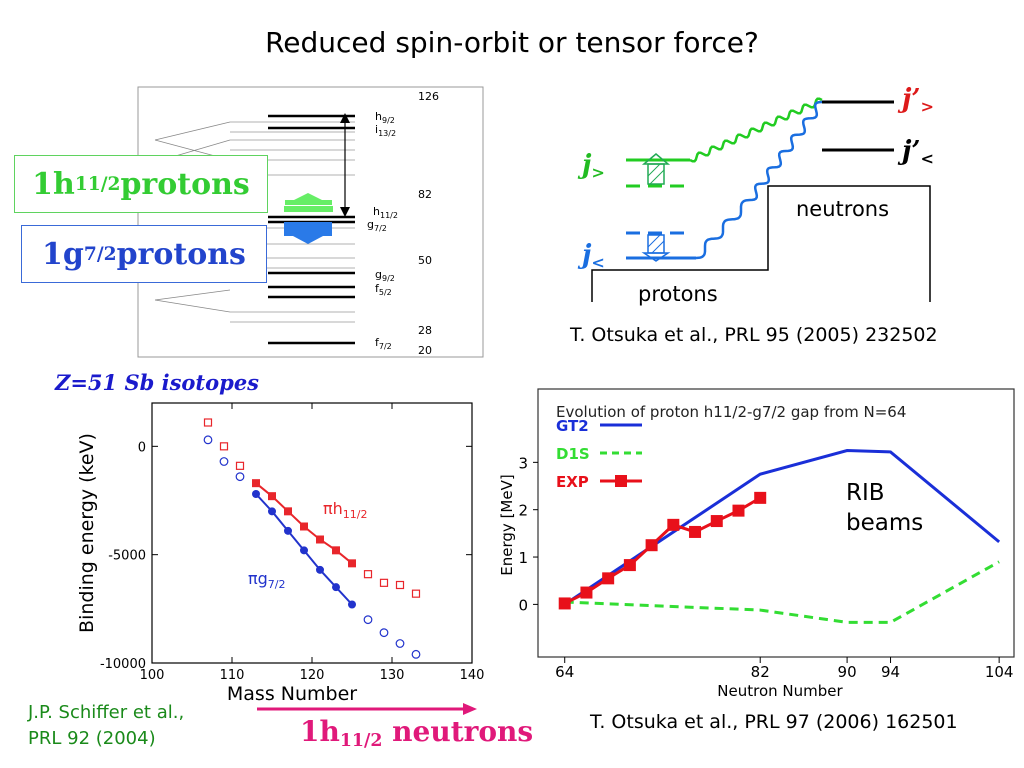  I want to click on legend-entry: EXP, so click(572, 482).